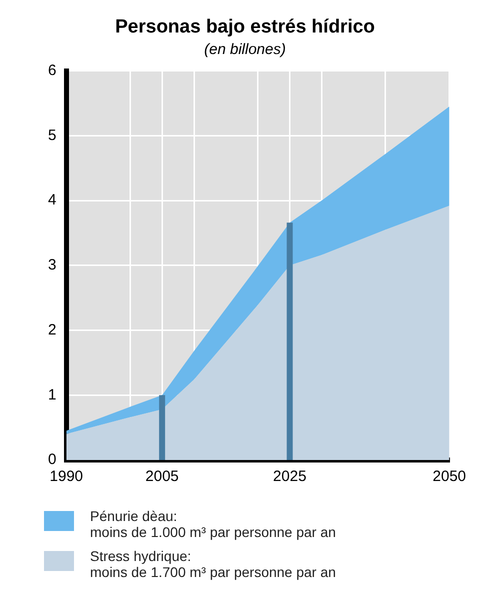 The image size is (482, 612). I want to click on y-tick-label: 4, so click(52, 200).